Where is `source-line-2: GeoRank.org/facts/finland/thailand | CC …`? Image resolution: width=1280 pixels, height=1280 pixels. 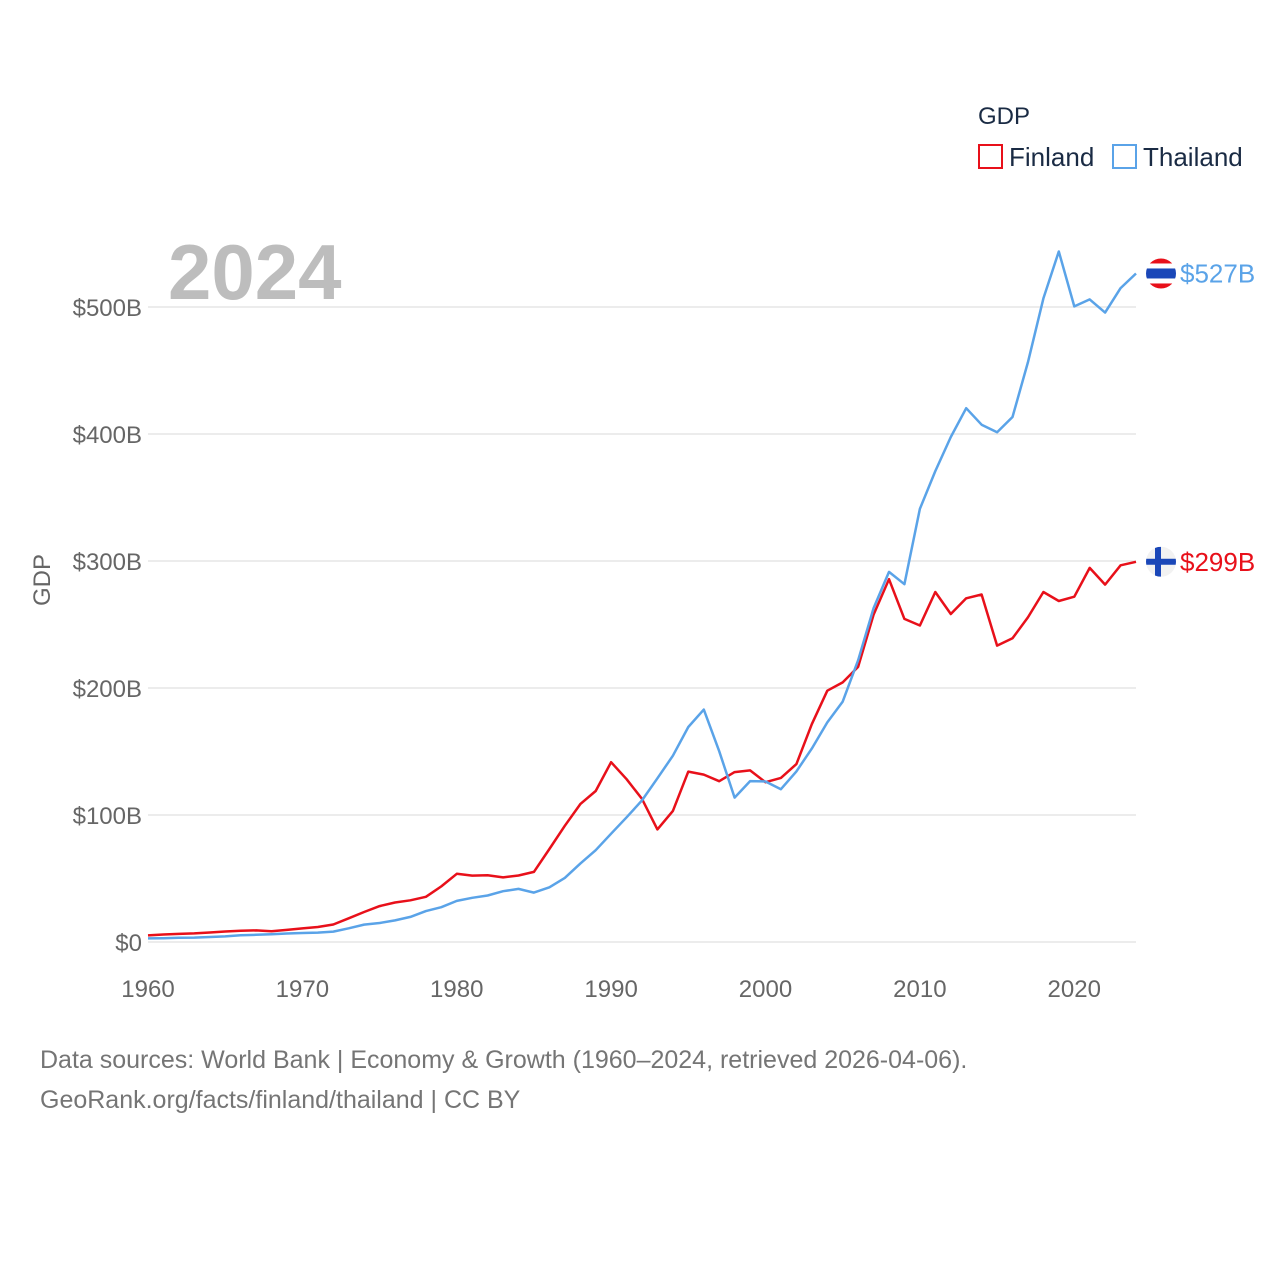 source-line-2: GeoRank.org/facts/finland/thailand | CC … is located at coordinates (280, 1100).